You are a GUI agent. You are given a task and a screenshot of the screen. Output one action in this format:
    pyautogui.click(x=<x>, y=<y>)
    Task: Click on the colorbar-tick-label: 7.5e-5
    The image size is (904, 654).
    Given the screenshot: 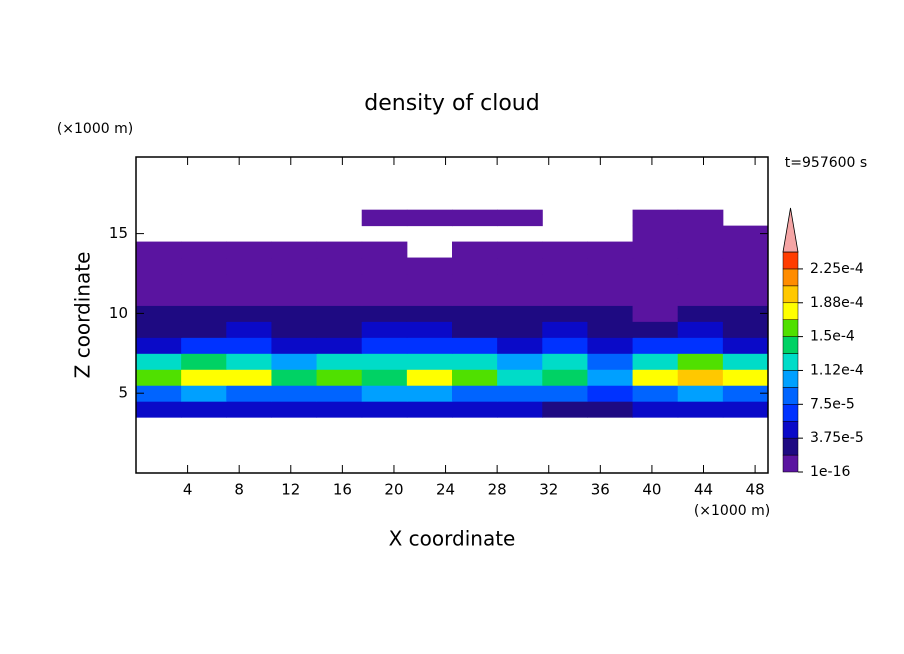 What is the action you would take?
    pyautogui.click(x=832, y=404)
    